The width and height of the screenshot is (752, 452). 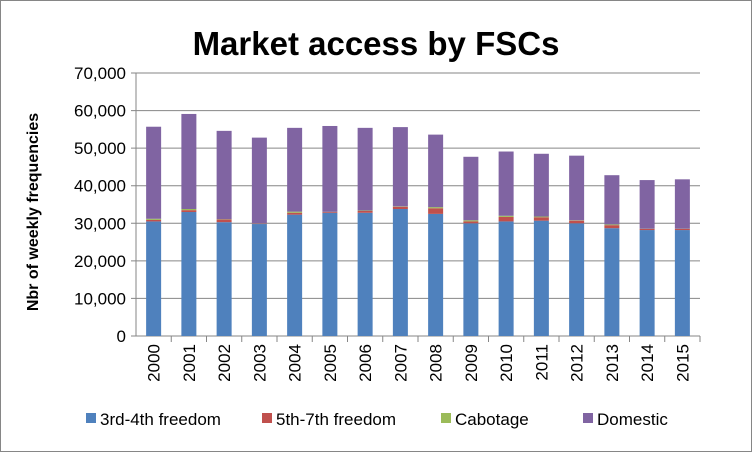 What do you see at coordinates (100, 111) in the screenshot?
I see `y-tick-label: 60,000` at bounding box center [100, 111].